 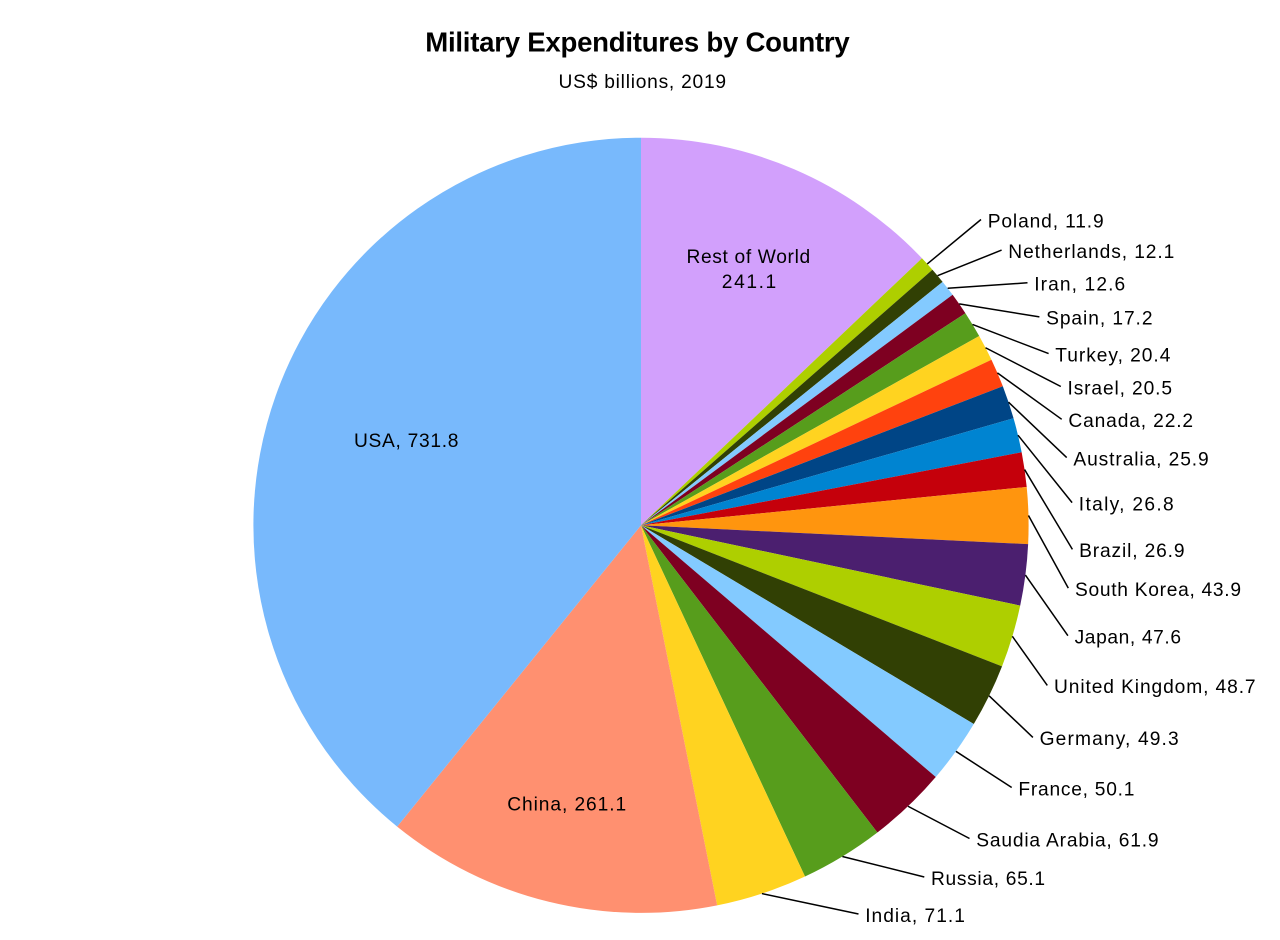 What do you see at coordinates (1079, 285) in the screenshot?
I see `svg-text: Iran, 12.6` at bounding box center [1079, 285].